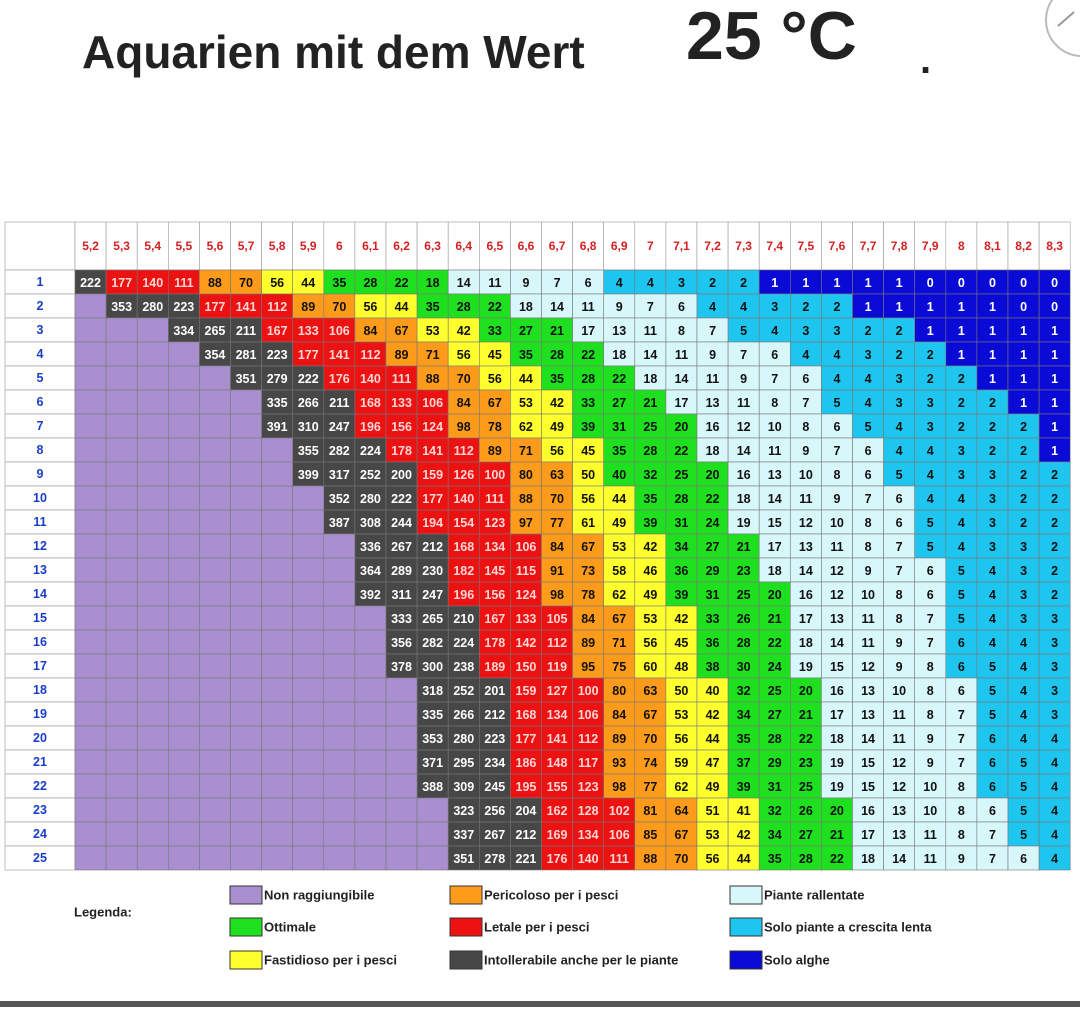 The width and height of the screenshot is (1080, 1013). Describe the element at coordinates (557, 739) in the screenshot. I see `cell-value: 141` at that location.